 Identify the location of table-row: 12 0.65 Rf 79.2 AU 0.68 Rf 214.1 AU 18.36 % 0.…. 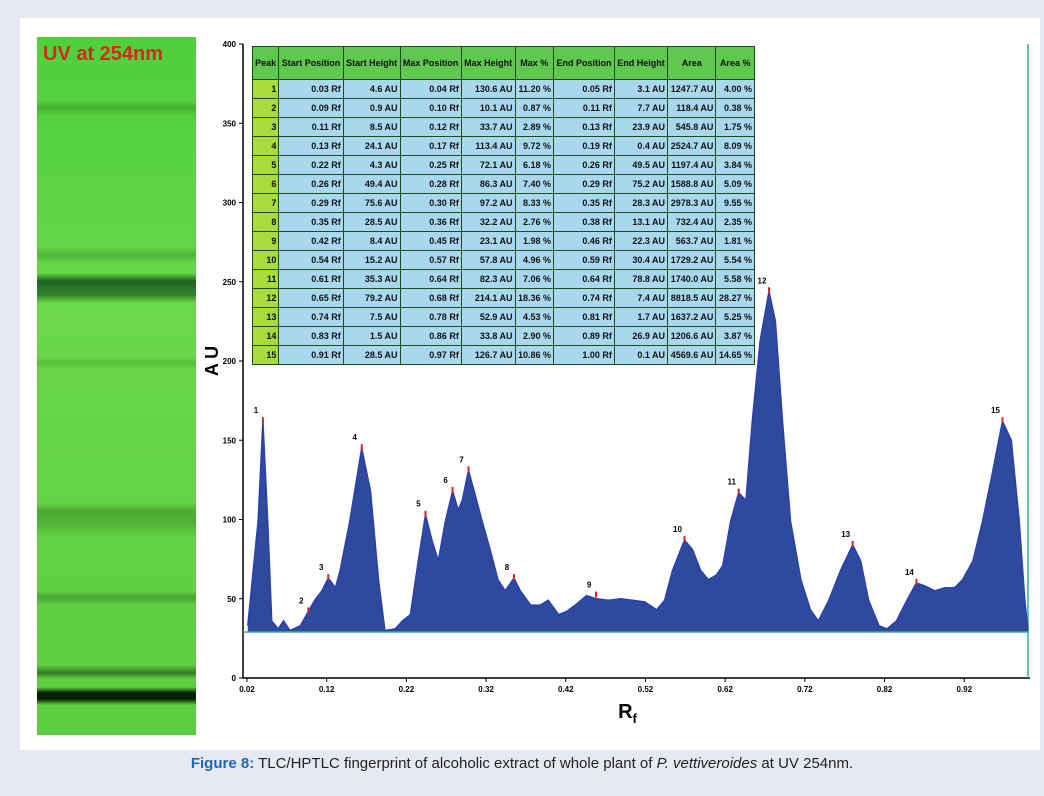
(503, 298).